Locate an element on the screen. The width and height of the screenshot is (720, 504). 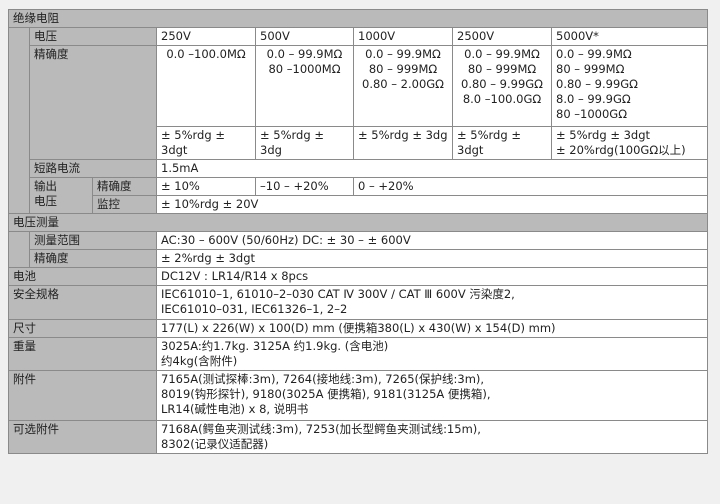
vm-accuracy-value: ± 2%rdg ± 3dgt is located at coordinates (432, 258).